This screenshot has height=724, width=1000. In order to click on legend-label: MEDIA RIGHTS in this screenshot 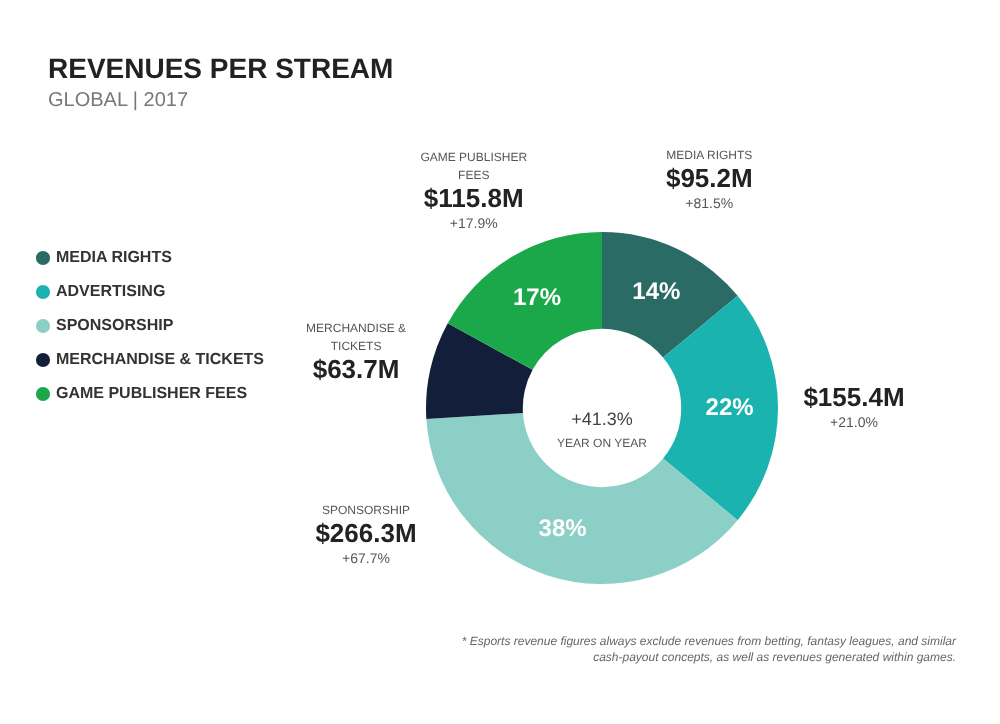, I will do `click(115, 257)`.